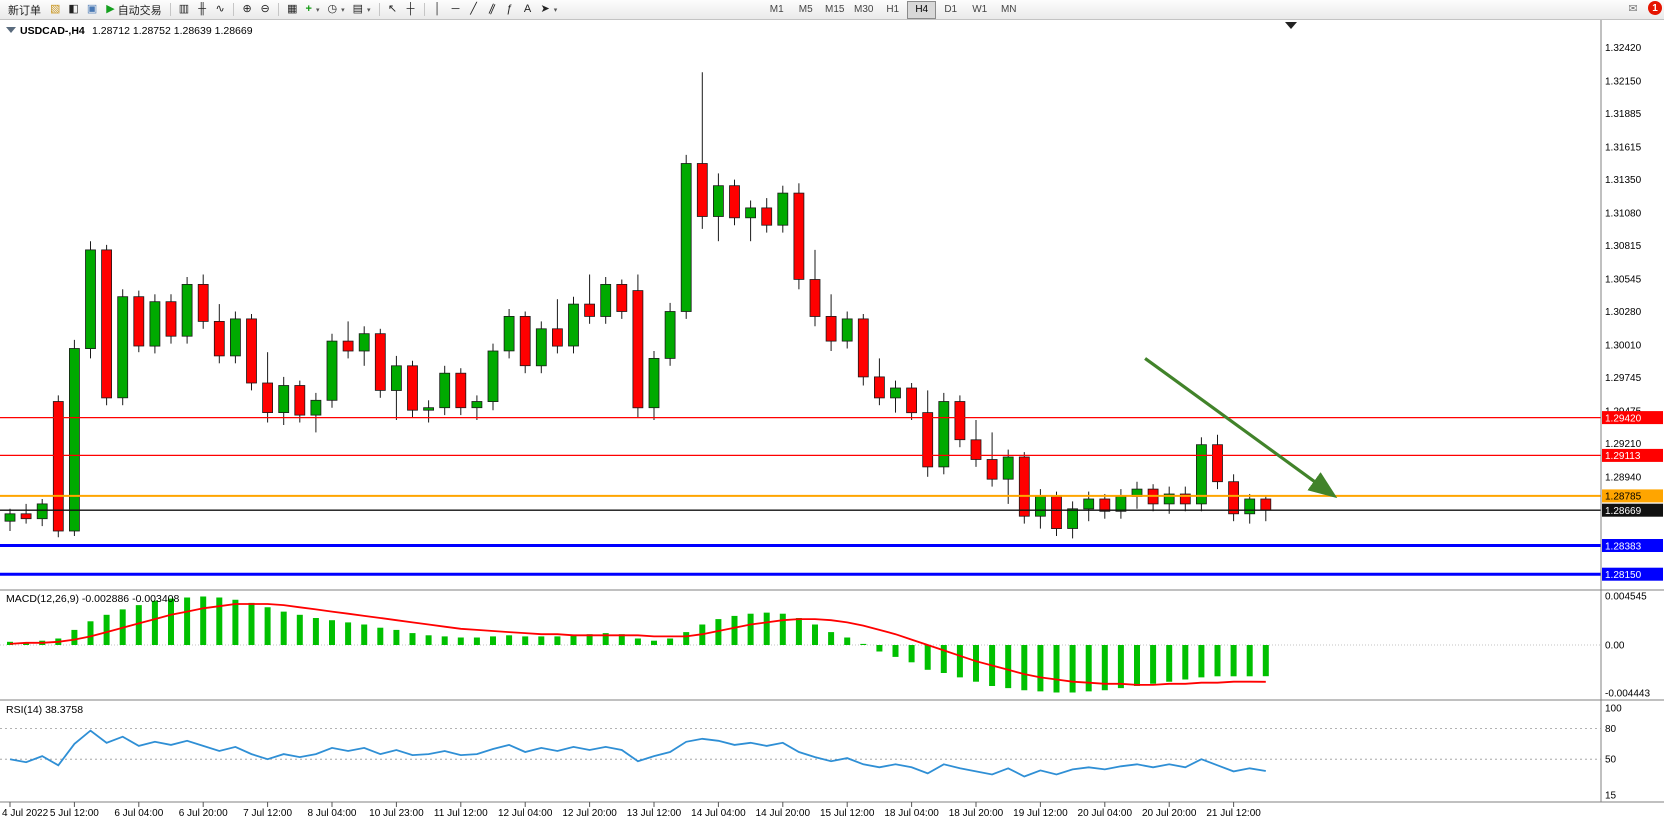 The image size is (1664, 830). I want to click on autotrade-button: ▶ 自动交易, so click(133, 9).